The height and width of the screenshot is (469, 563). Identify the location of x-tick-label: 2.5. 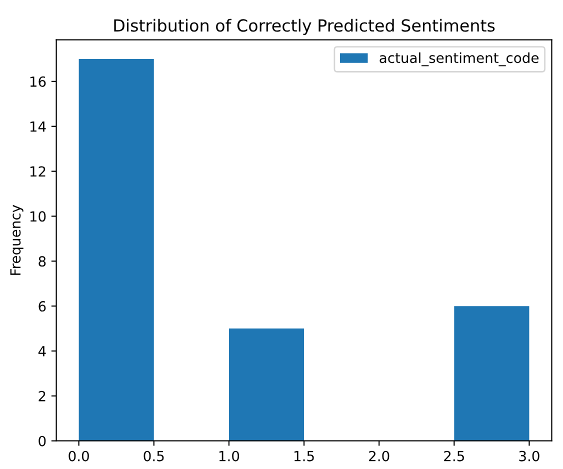
(454, 456).